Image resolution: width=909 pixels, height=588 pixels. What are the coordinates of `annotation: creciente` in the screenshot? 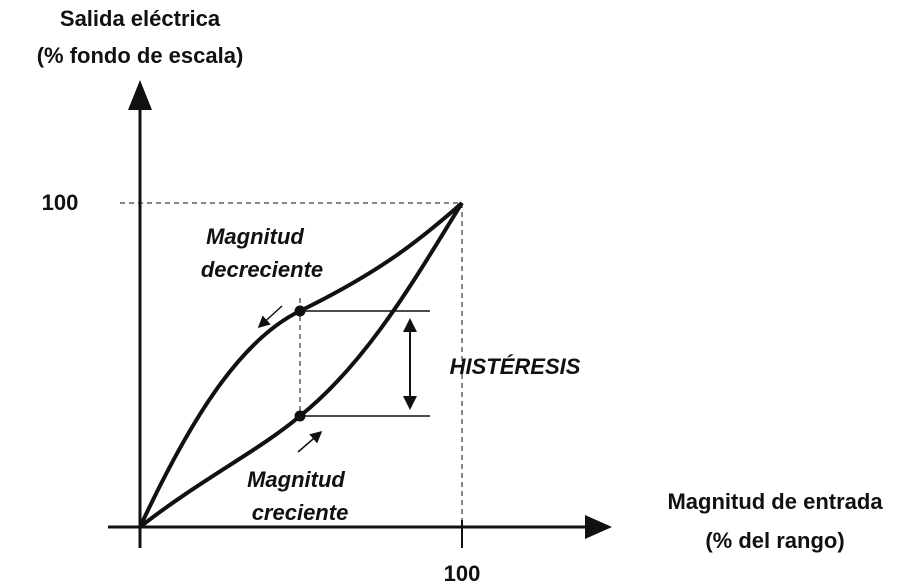 It's located at (300, 512).